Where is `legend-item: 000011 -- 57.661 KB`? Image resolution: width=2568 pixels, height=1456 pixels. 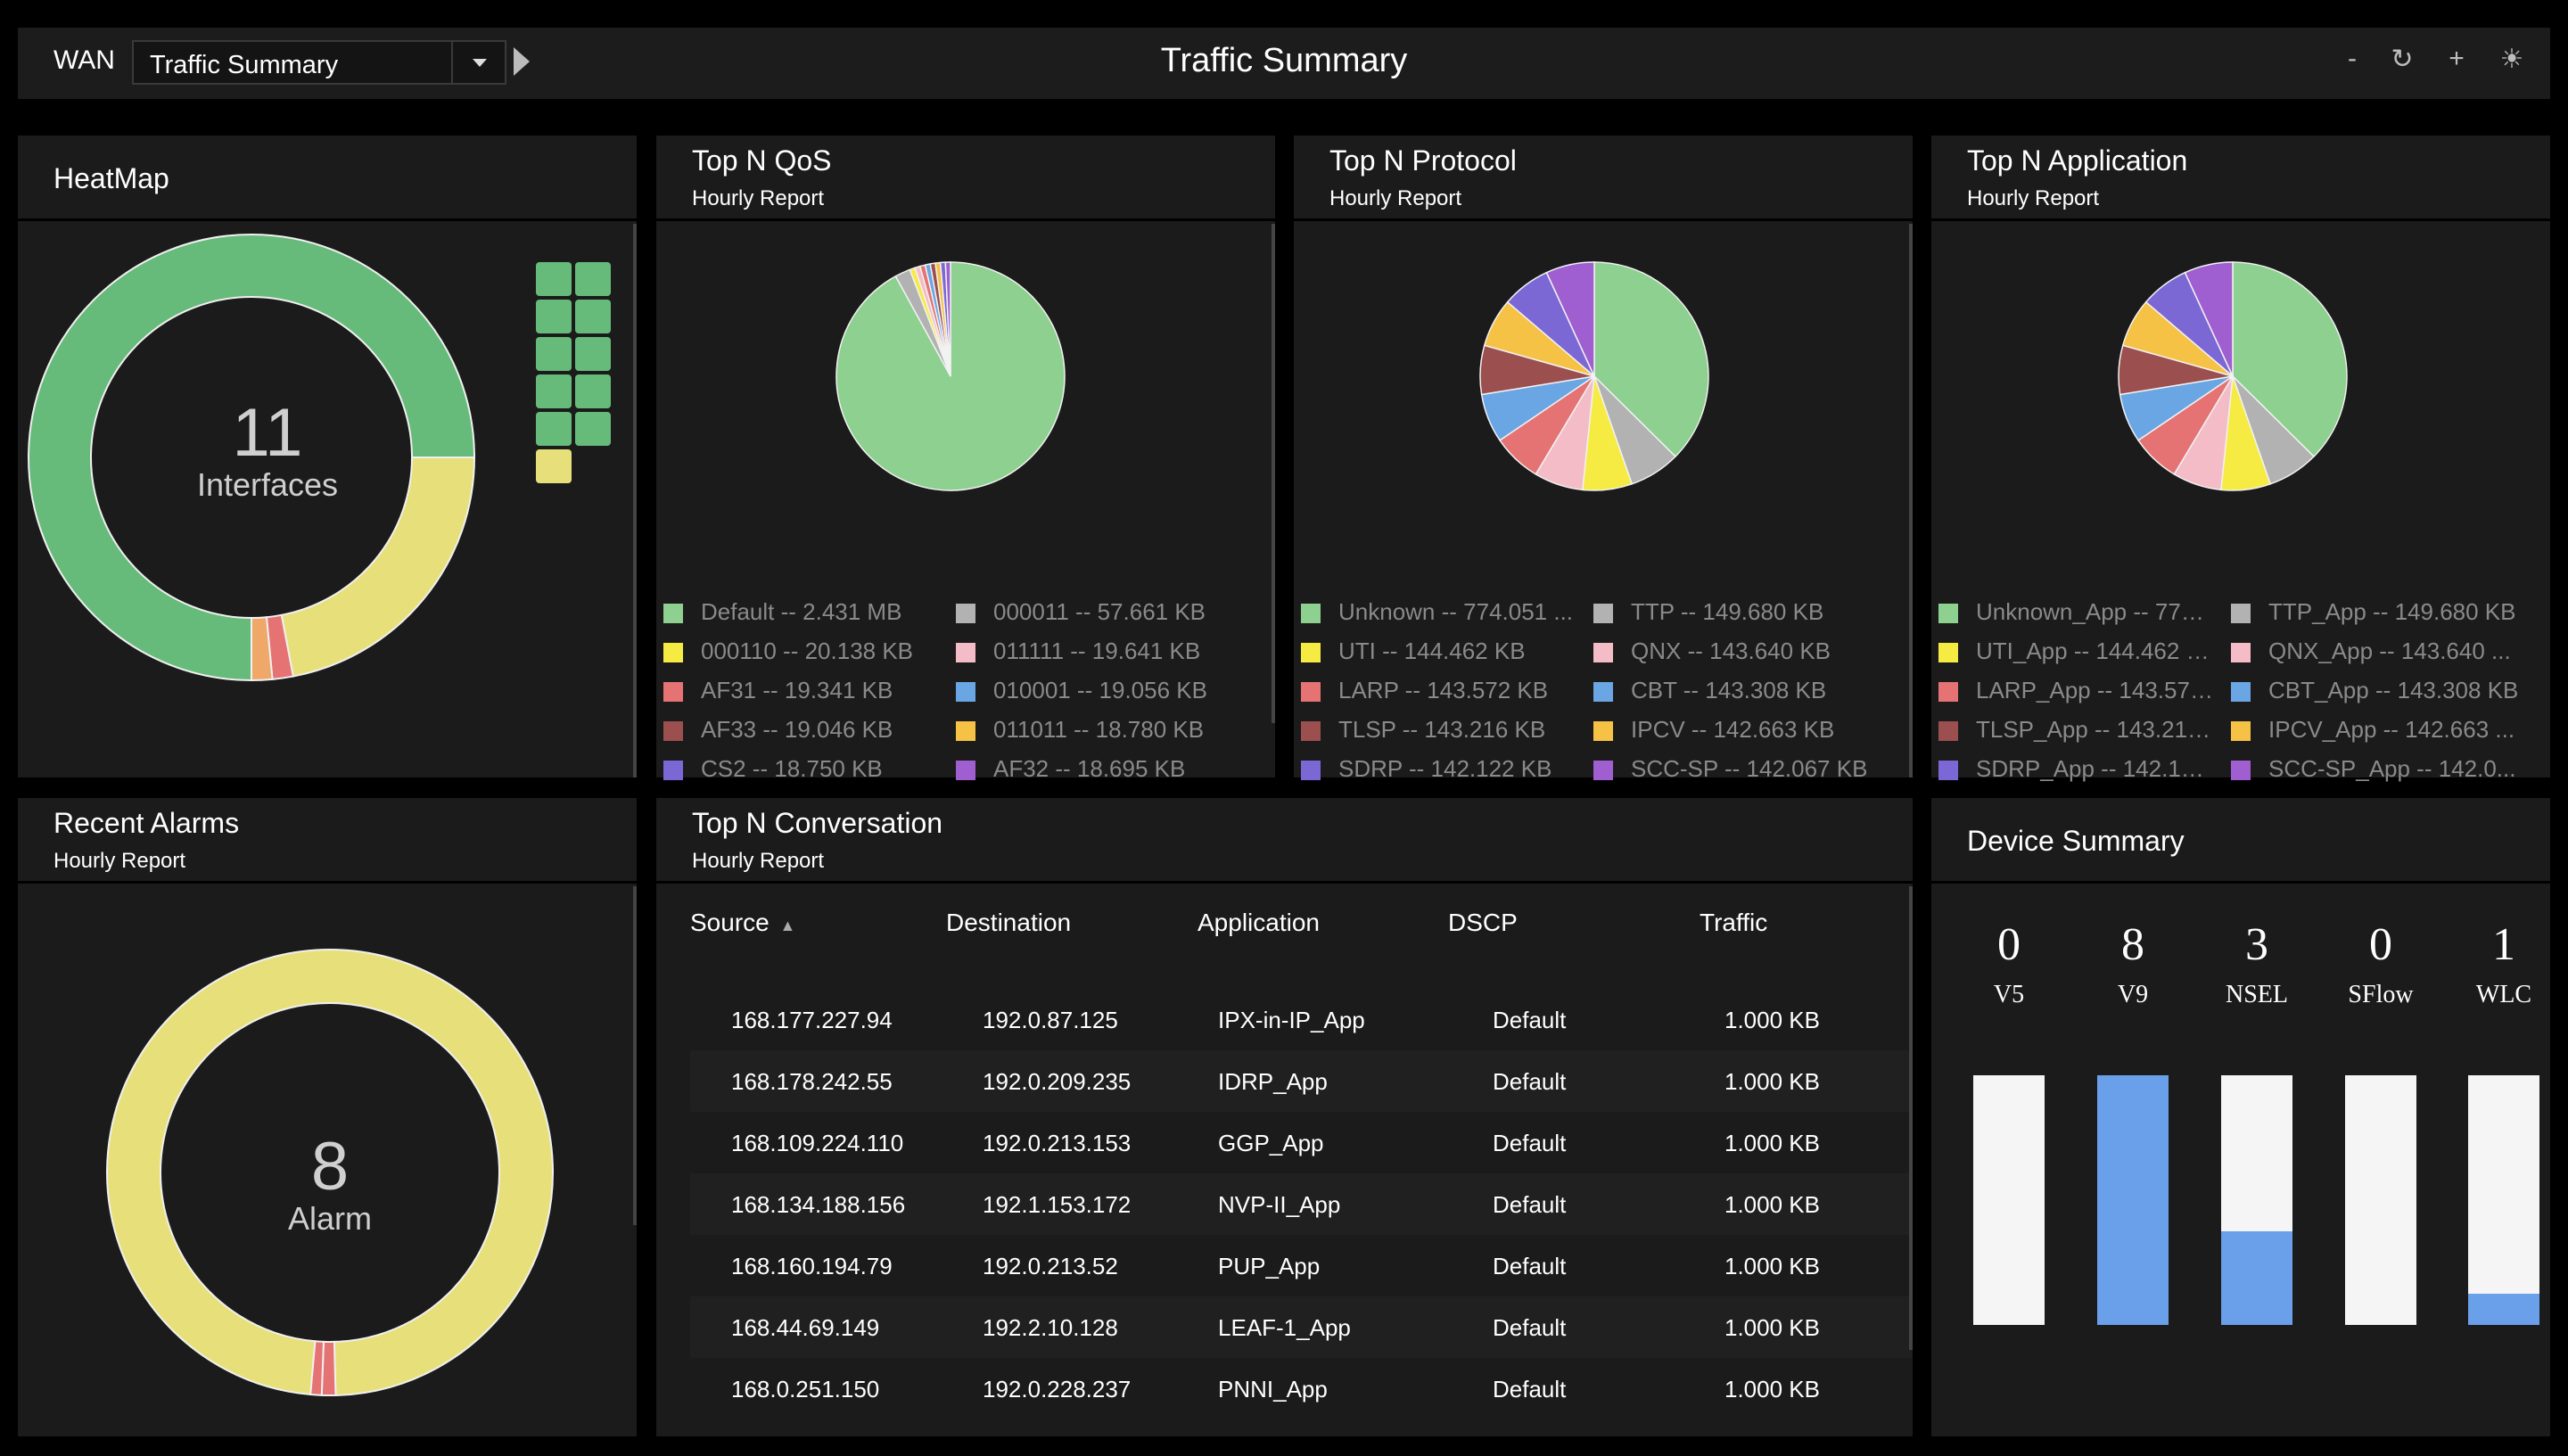 legend-item: 000011 -- 57.661 KB is located at coordinates (1103, 614).